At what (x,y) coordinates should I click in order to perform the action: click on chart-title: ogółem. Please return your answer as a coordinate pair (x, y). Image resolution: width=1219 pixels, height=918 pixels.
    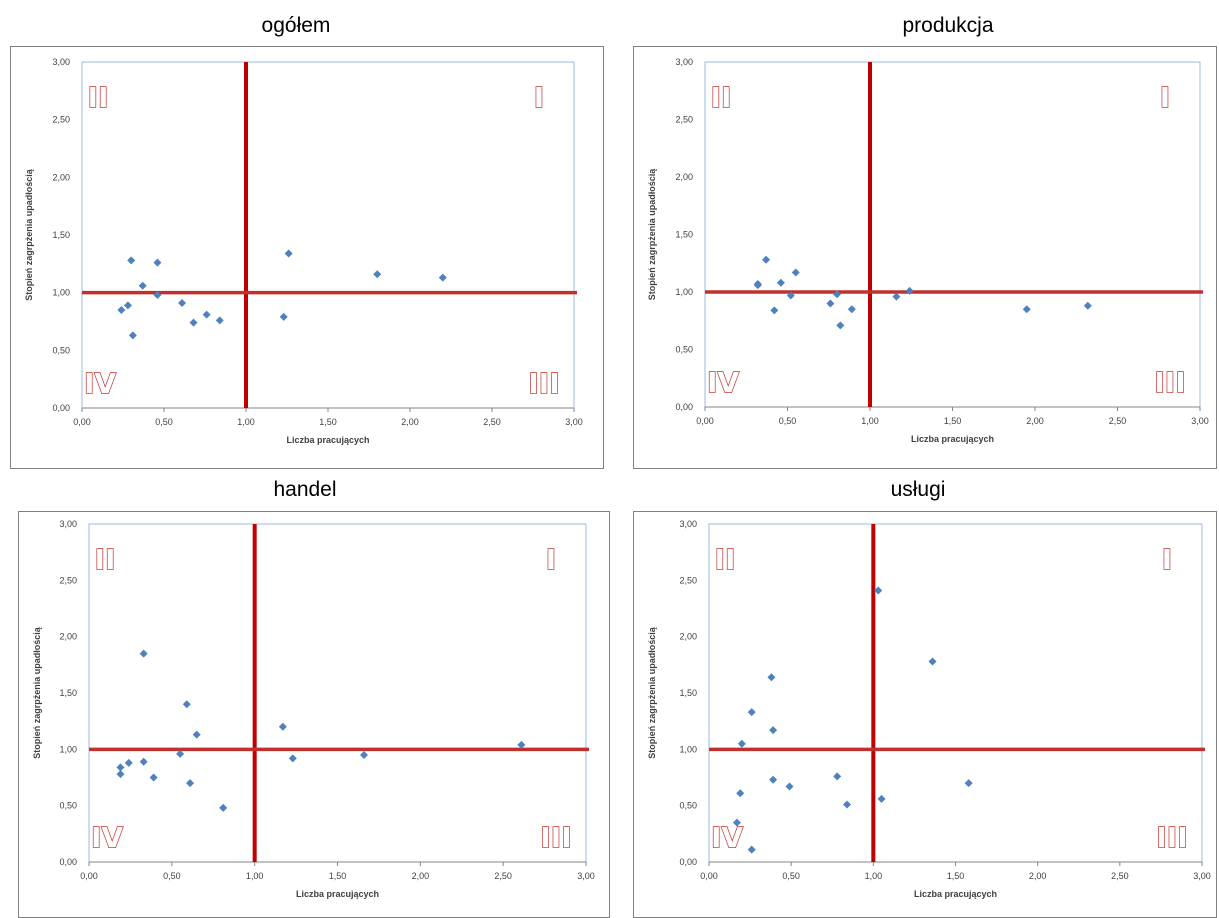
    Looking at the image, I should click on (296, 25).